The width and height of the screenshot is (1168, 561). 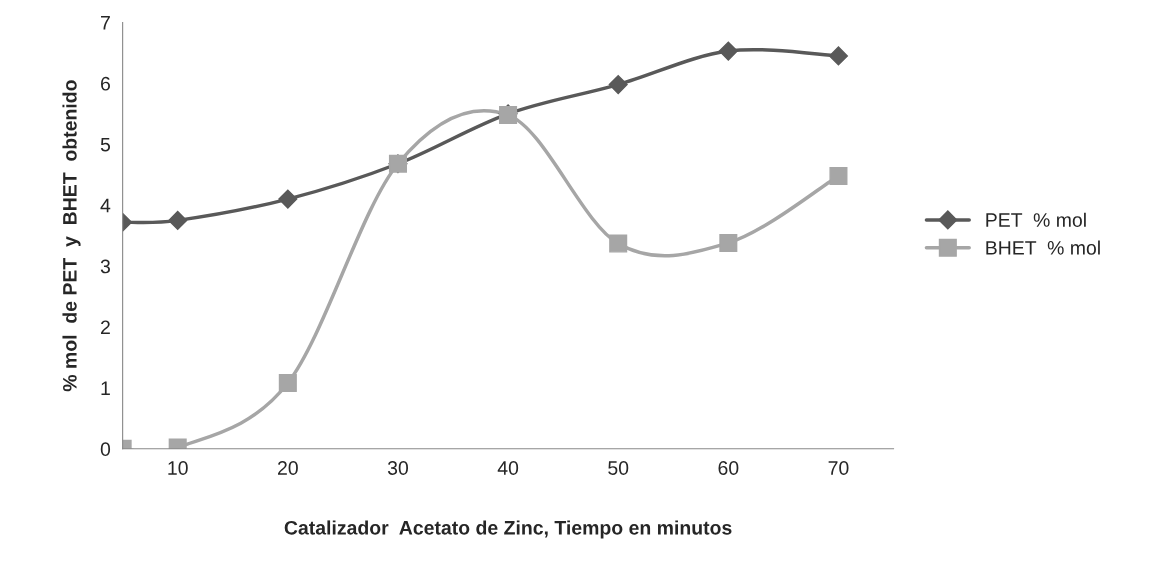 I want to click on x-tick-label: 40, so click(x=508, y=468).